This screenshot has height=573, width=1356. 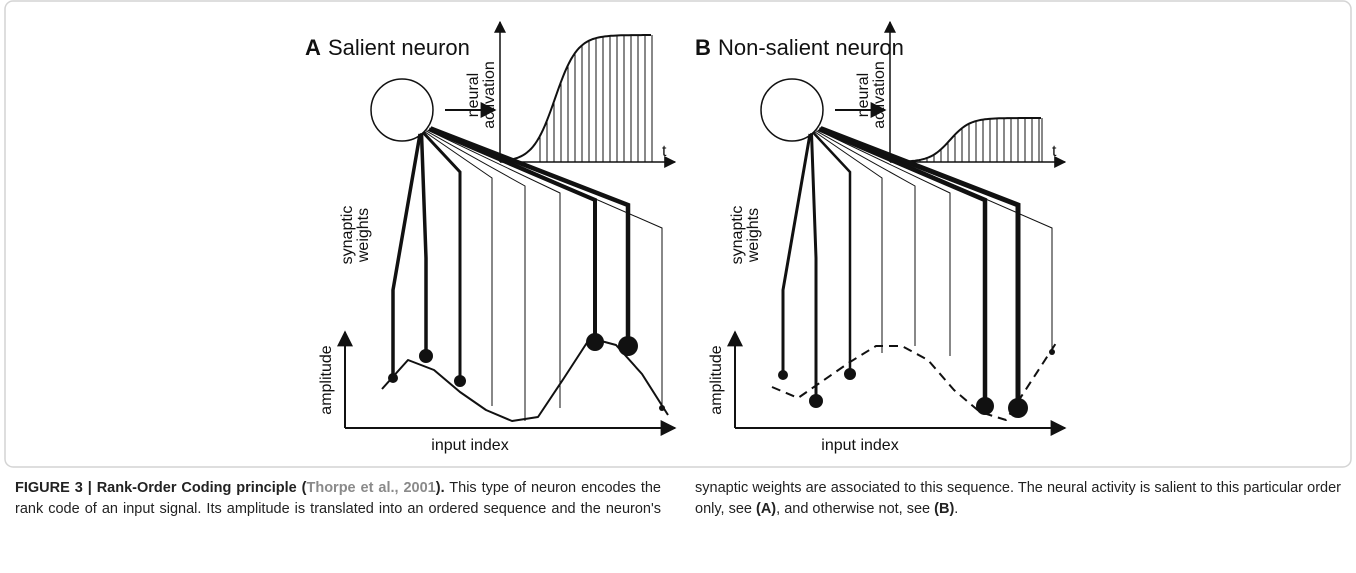 What do you see at coordinates (703, 47) in the screenshot?
I see `panel-letter: B` at bounding box center [703, 47].